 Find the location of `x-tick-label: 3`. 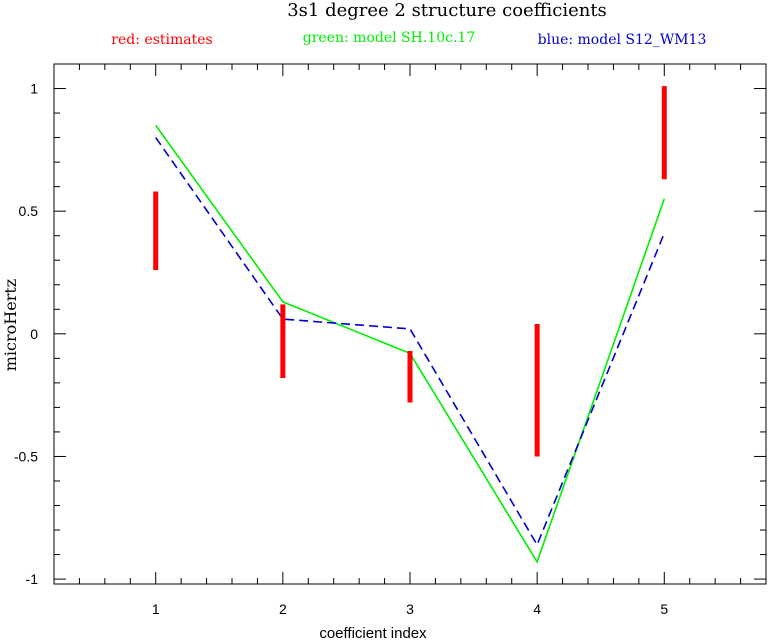

x-tick-label: 3 is located at coordinates (410, 609).